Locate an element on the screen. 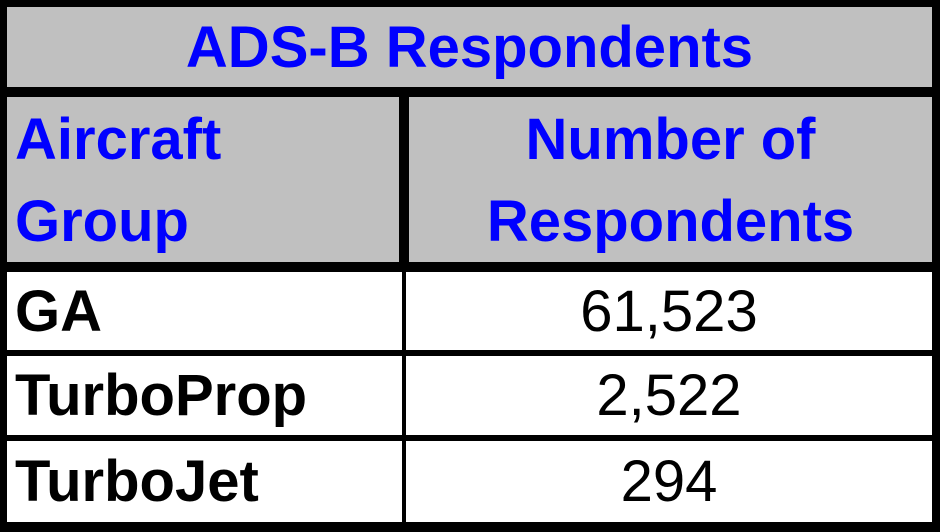  row-value-turbojet: 294 is located at coordinates (669, 481).